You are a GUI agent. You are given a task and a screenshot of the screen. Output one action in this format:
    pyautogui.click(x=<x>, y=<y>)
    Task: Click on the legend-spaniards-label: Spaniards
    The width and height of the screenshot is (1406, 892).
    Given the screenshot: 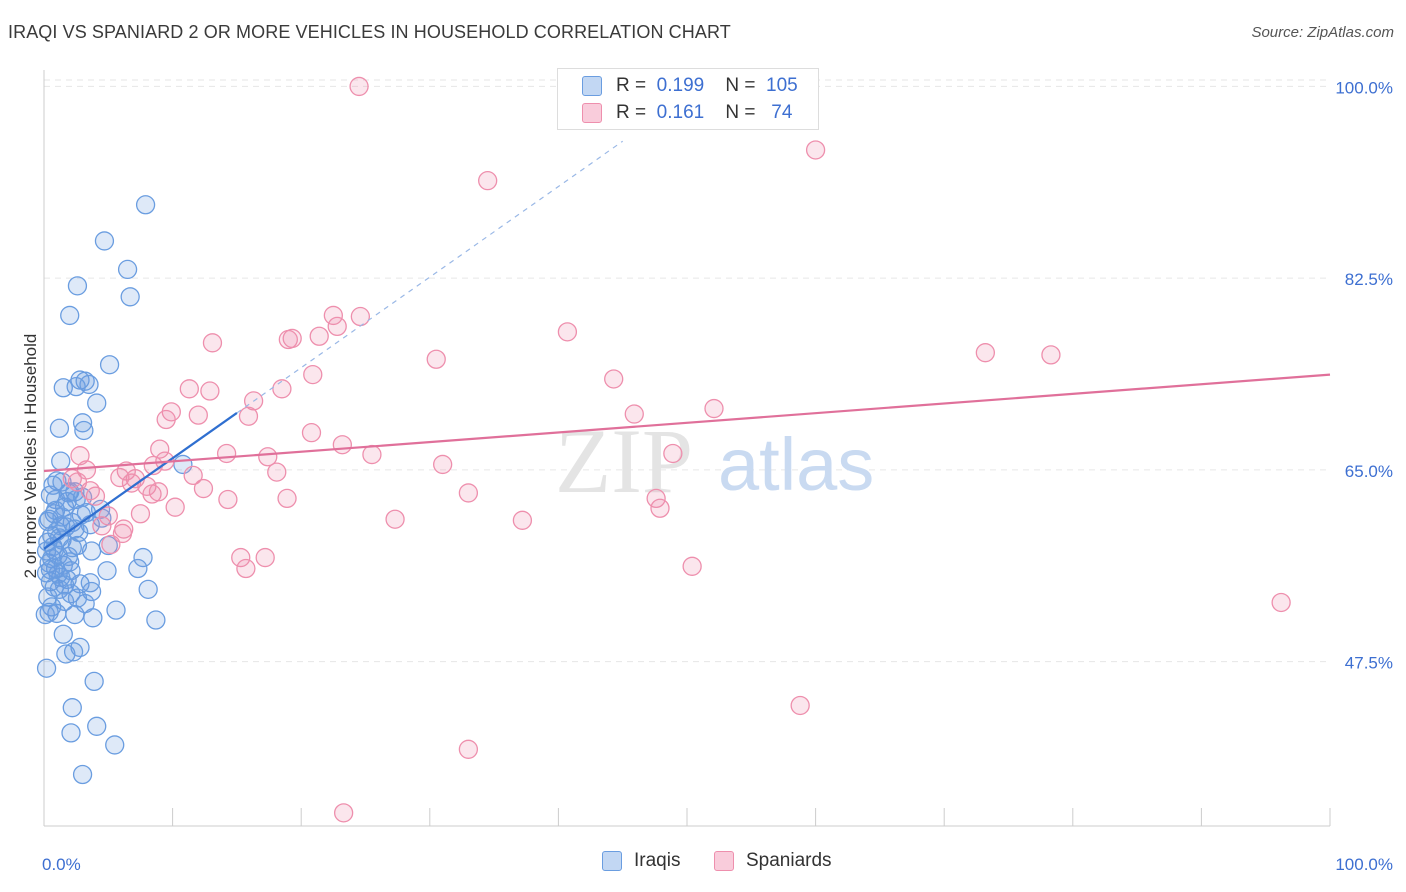 What is the action you would take?
    pyautogui.click(x=789, y=860)
    